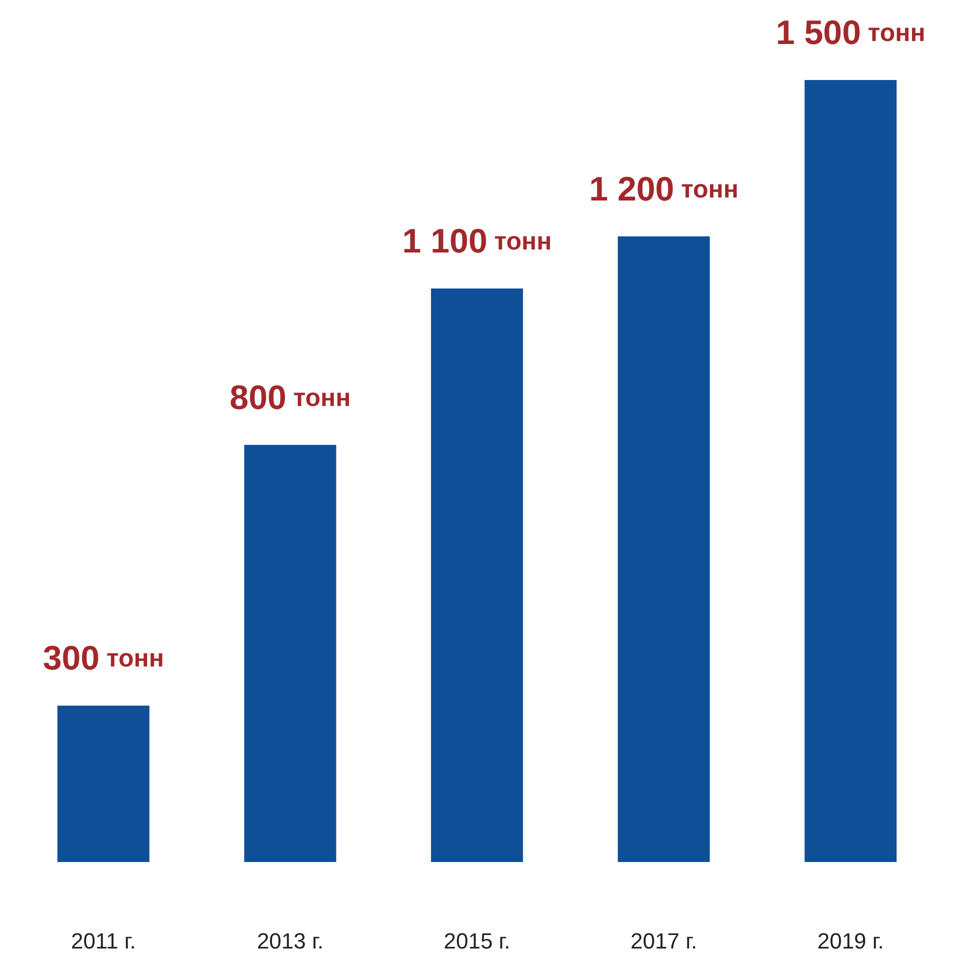 The image size is (954, 953). I want to click on data-label: 1 100 тонн, so click(477, 241).